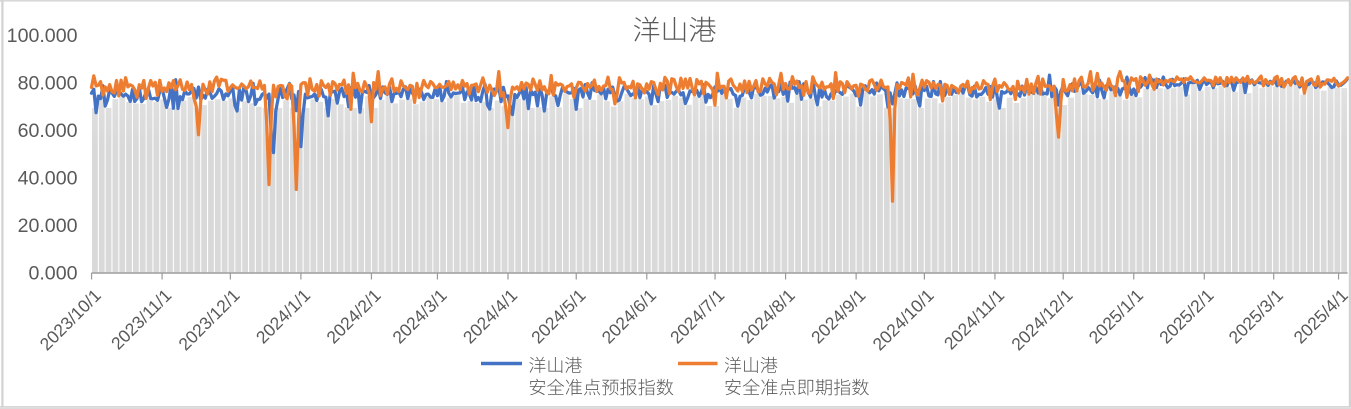  Describe the element at coordinates (48, 131) in the screenshot. I see `svg-text: 60.000` at that location.